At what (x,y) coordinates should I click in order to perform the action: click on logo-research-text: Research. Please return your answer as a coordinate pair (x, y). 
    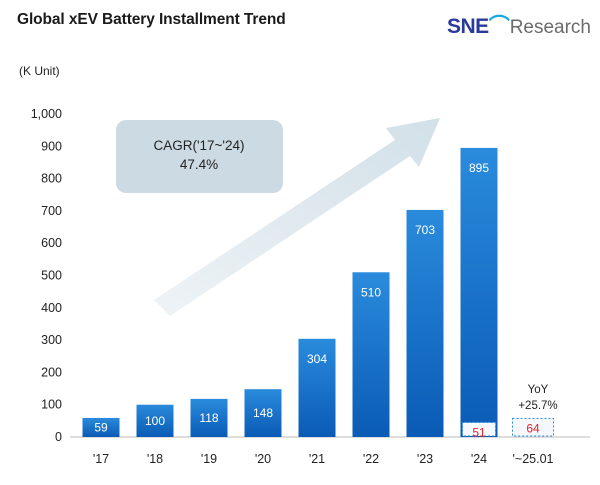
    Looking at the image, I should click on (550, 27).